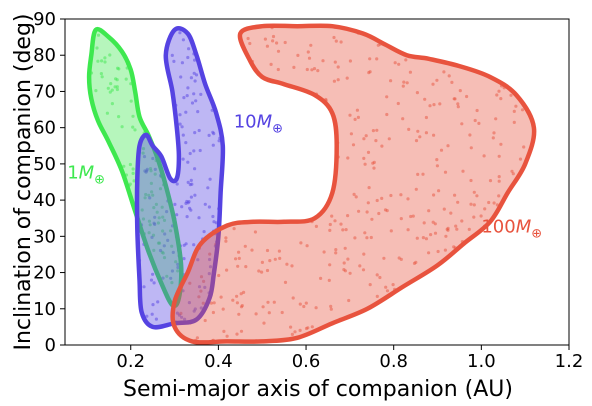  Describe the element at coordinates (393, 361) in the screenshot. I see `x-tick-label: 0.8` at that location.